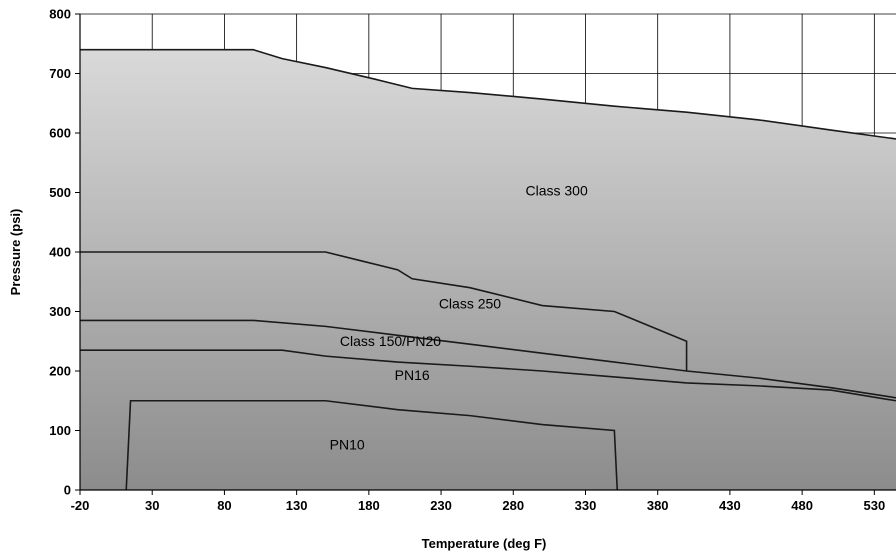  I want to click on series-label: Class 300, so click(556, 190).